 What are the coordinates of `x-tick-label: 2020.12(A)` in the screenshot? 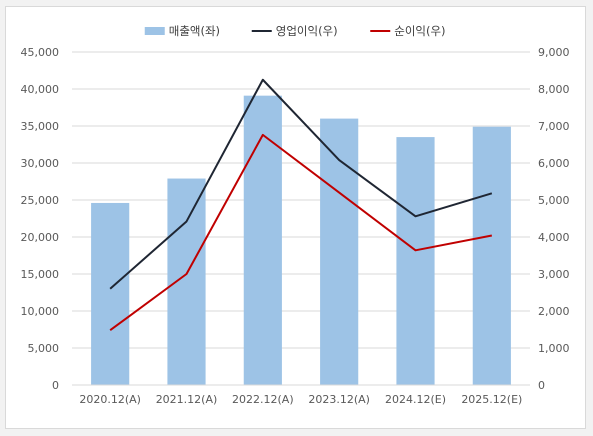 It's located at (110, 399).